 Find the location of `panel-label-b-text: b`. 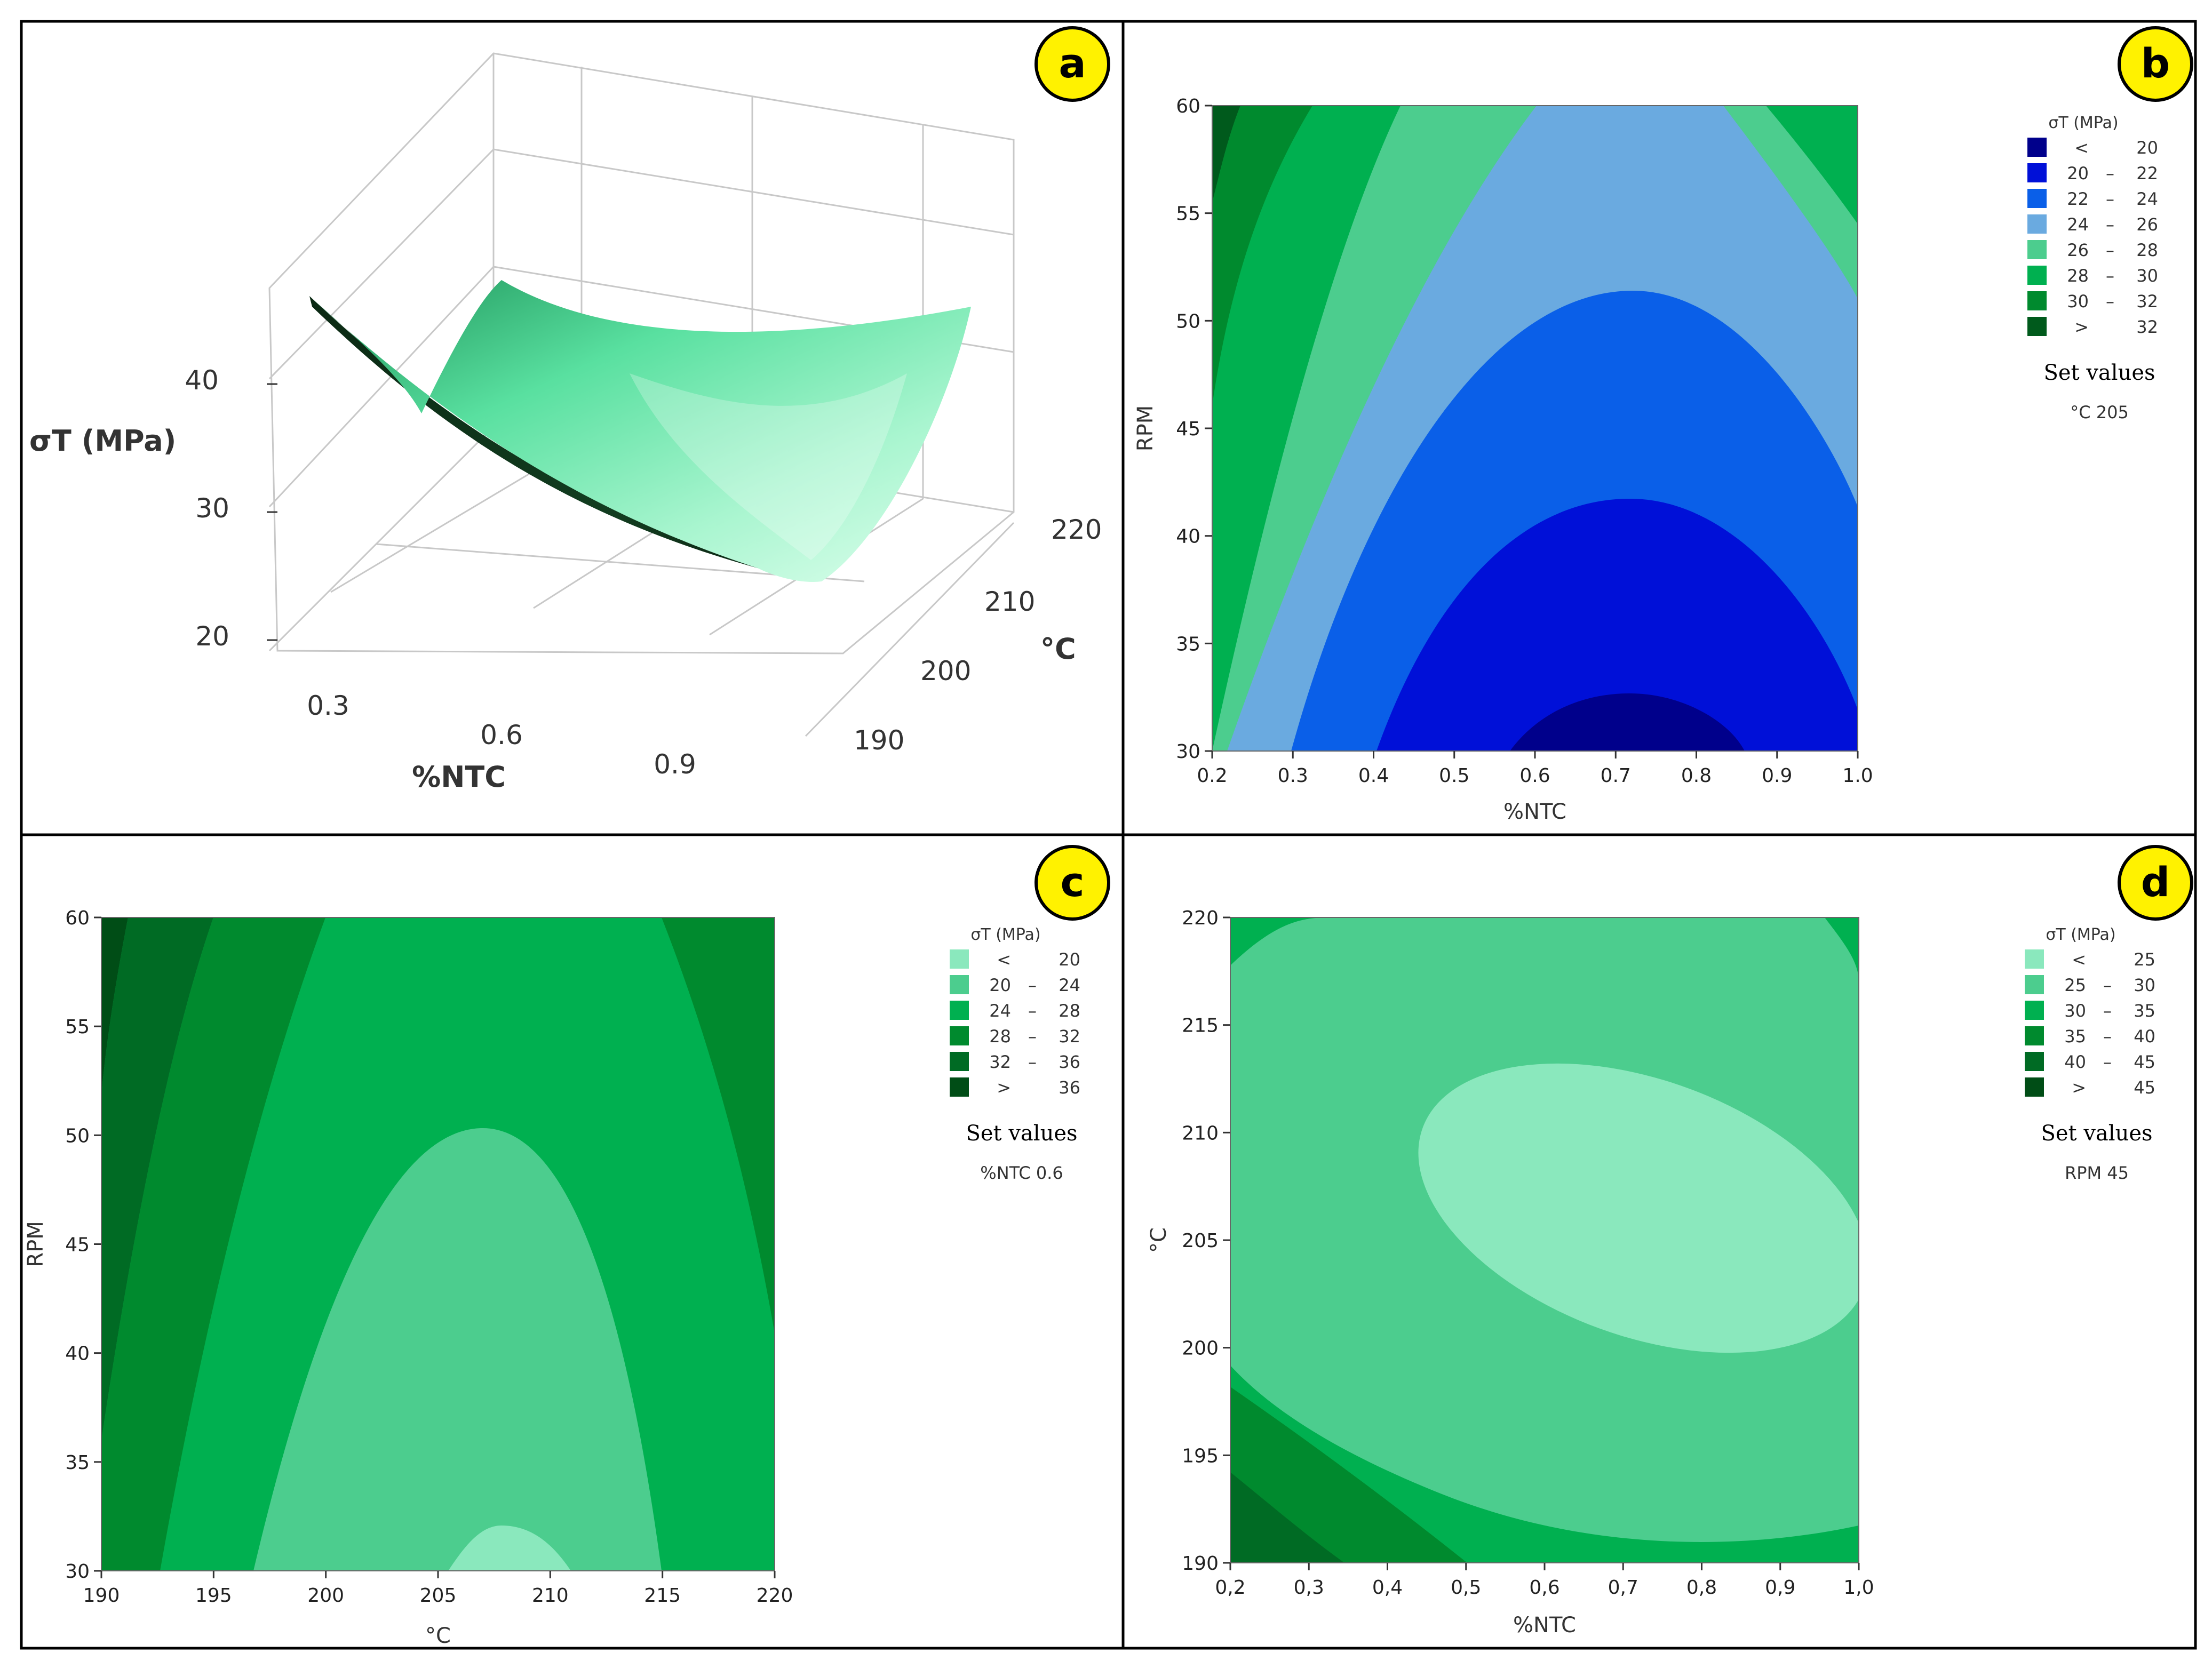

panel-label-b-text: b is located at coordinates (2155, 63).